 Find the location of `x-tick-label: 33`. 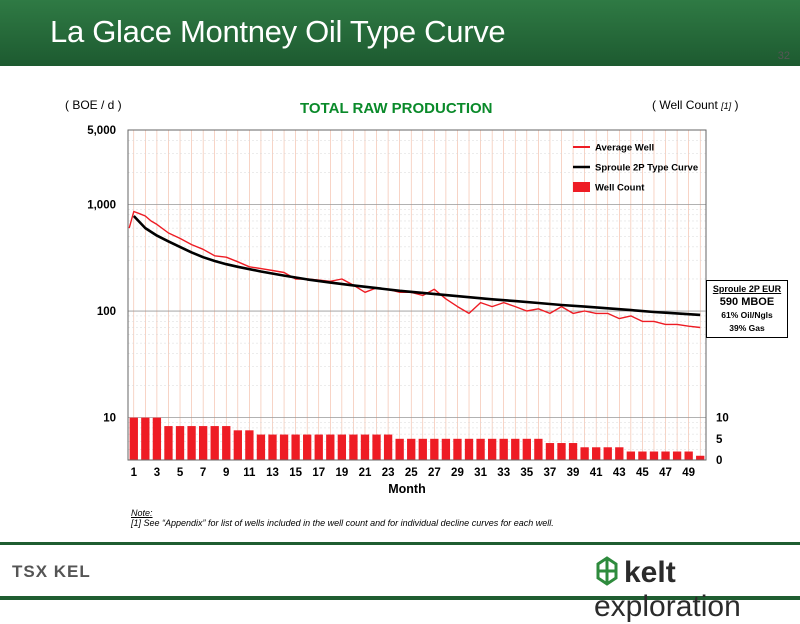

x-tick-label: 33 is located at coordinates (503, 473).